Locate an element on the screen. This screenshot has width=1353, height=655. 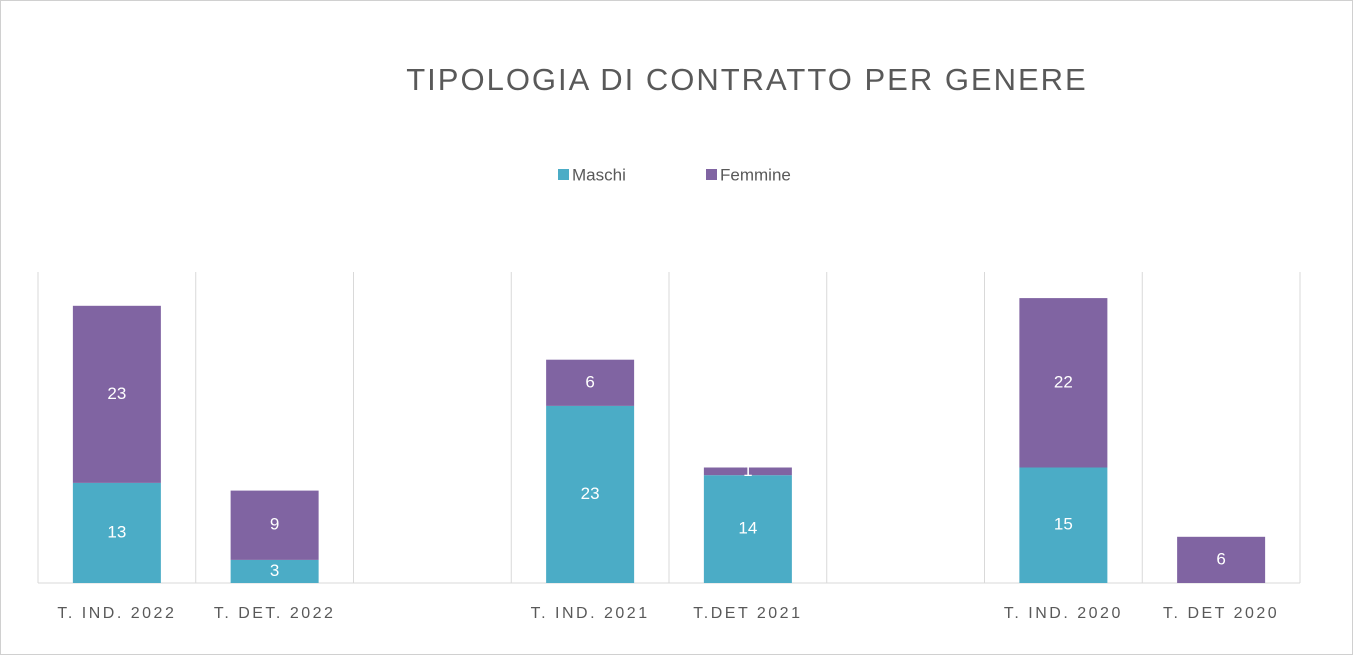
data-label: 9 is located at coordinates (274, 524).